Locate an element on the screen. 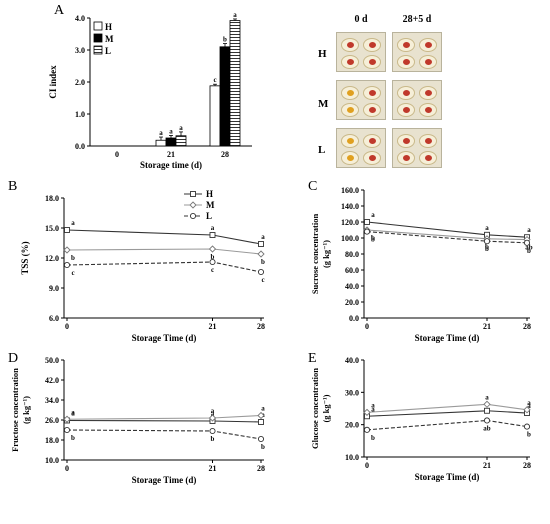 This screenshot has width=550, height=524. chart-c-sig-letter: a is located at coordinates (529, 230).